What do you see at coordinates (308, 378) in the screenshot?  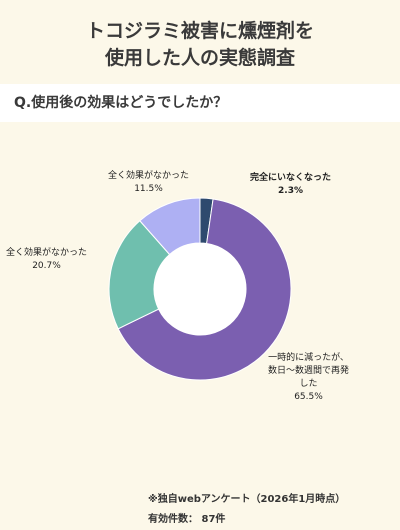 I see `slice-label-reduced: 一時的に減ったが、 数日～数週間で再発 した 65.5%` at bounding box center [308, 378].